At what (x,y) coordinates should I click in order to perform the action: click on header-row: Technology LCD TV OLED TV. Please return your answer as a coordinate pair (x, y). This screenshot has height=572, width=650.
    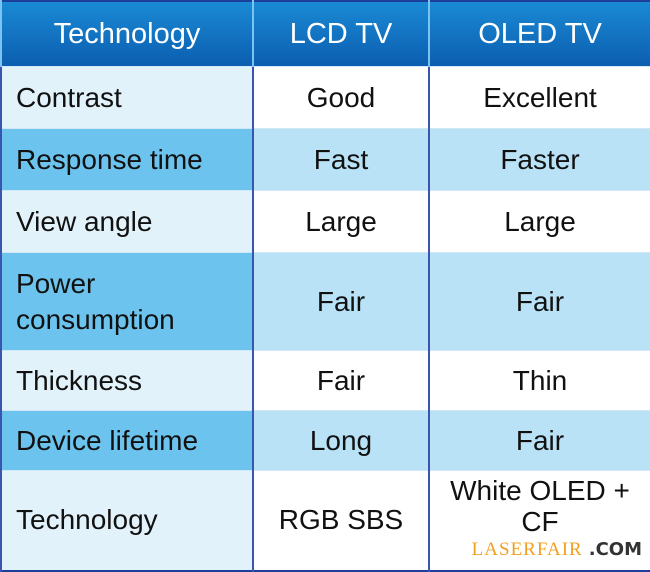
    Looking at the image, I should click on (325, 34).